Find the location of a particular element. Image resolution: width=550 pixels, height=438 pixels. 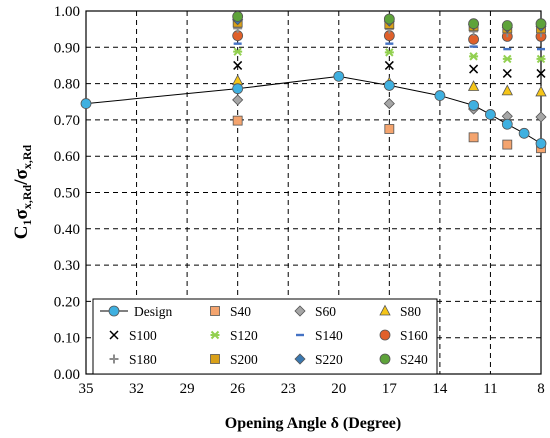

legend-box is located at coordinates (265, 336).